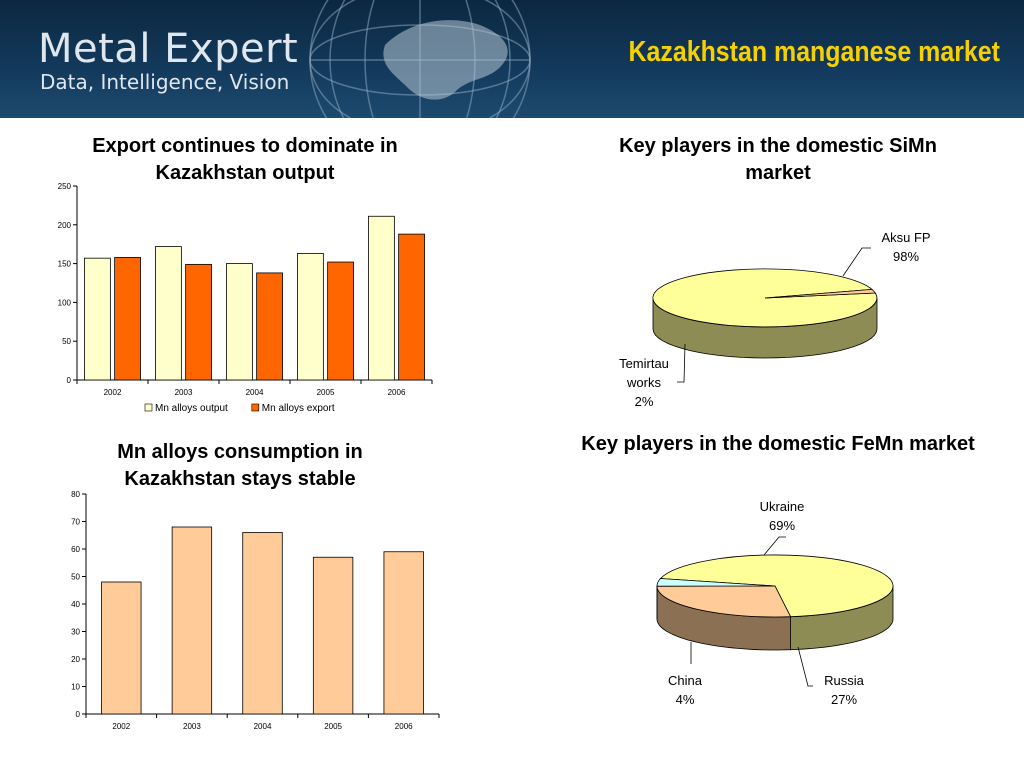 The height and width of the screenshot is (768, 1024). I want to click on y-tick-label: 20, so click(75, 659).